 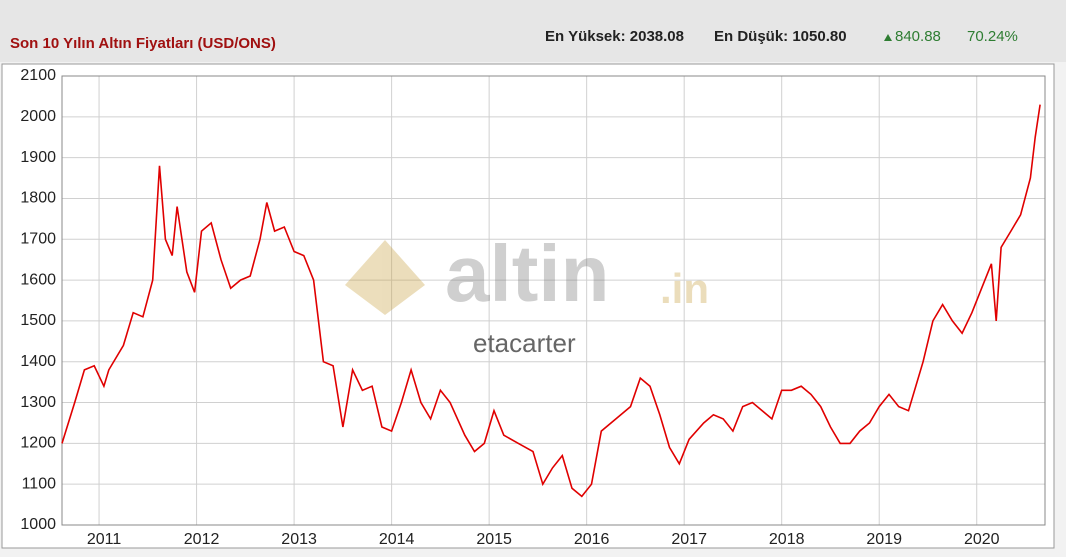 What do you see at coordinates (38, 198) in the screenshot?
I see `y-tick-label: 1800` at bounding box center [38, 198].